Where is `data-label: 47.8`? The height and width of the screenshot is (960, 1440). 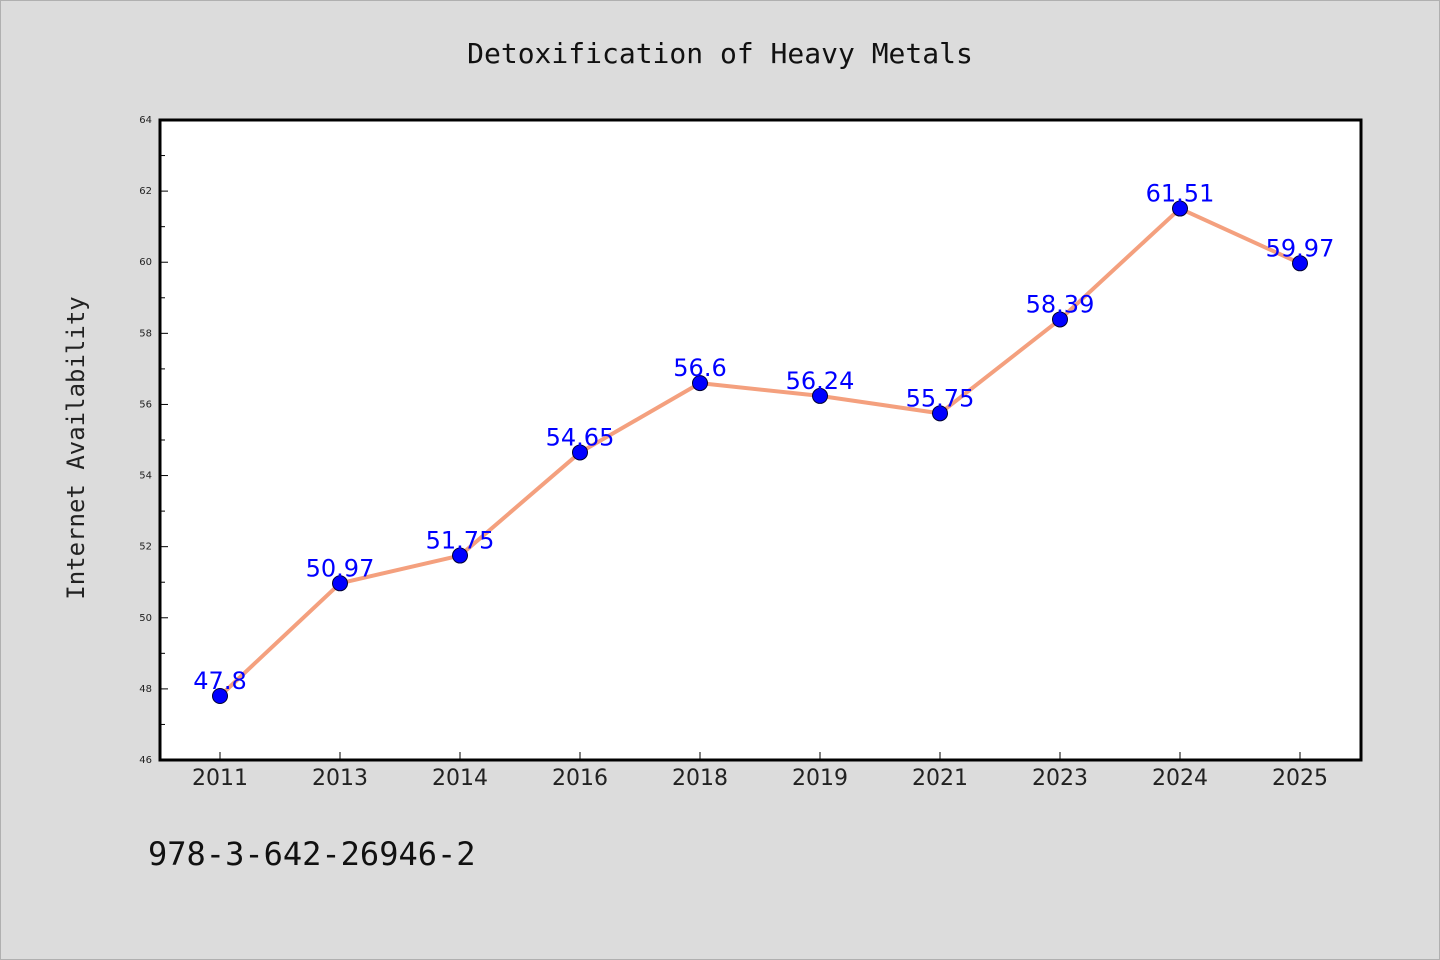 data-label: 47.8 is located at coordinates (219, 681).